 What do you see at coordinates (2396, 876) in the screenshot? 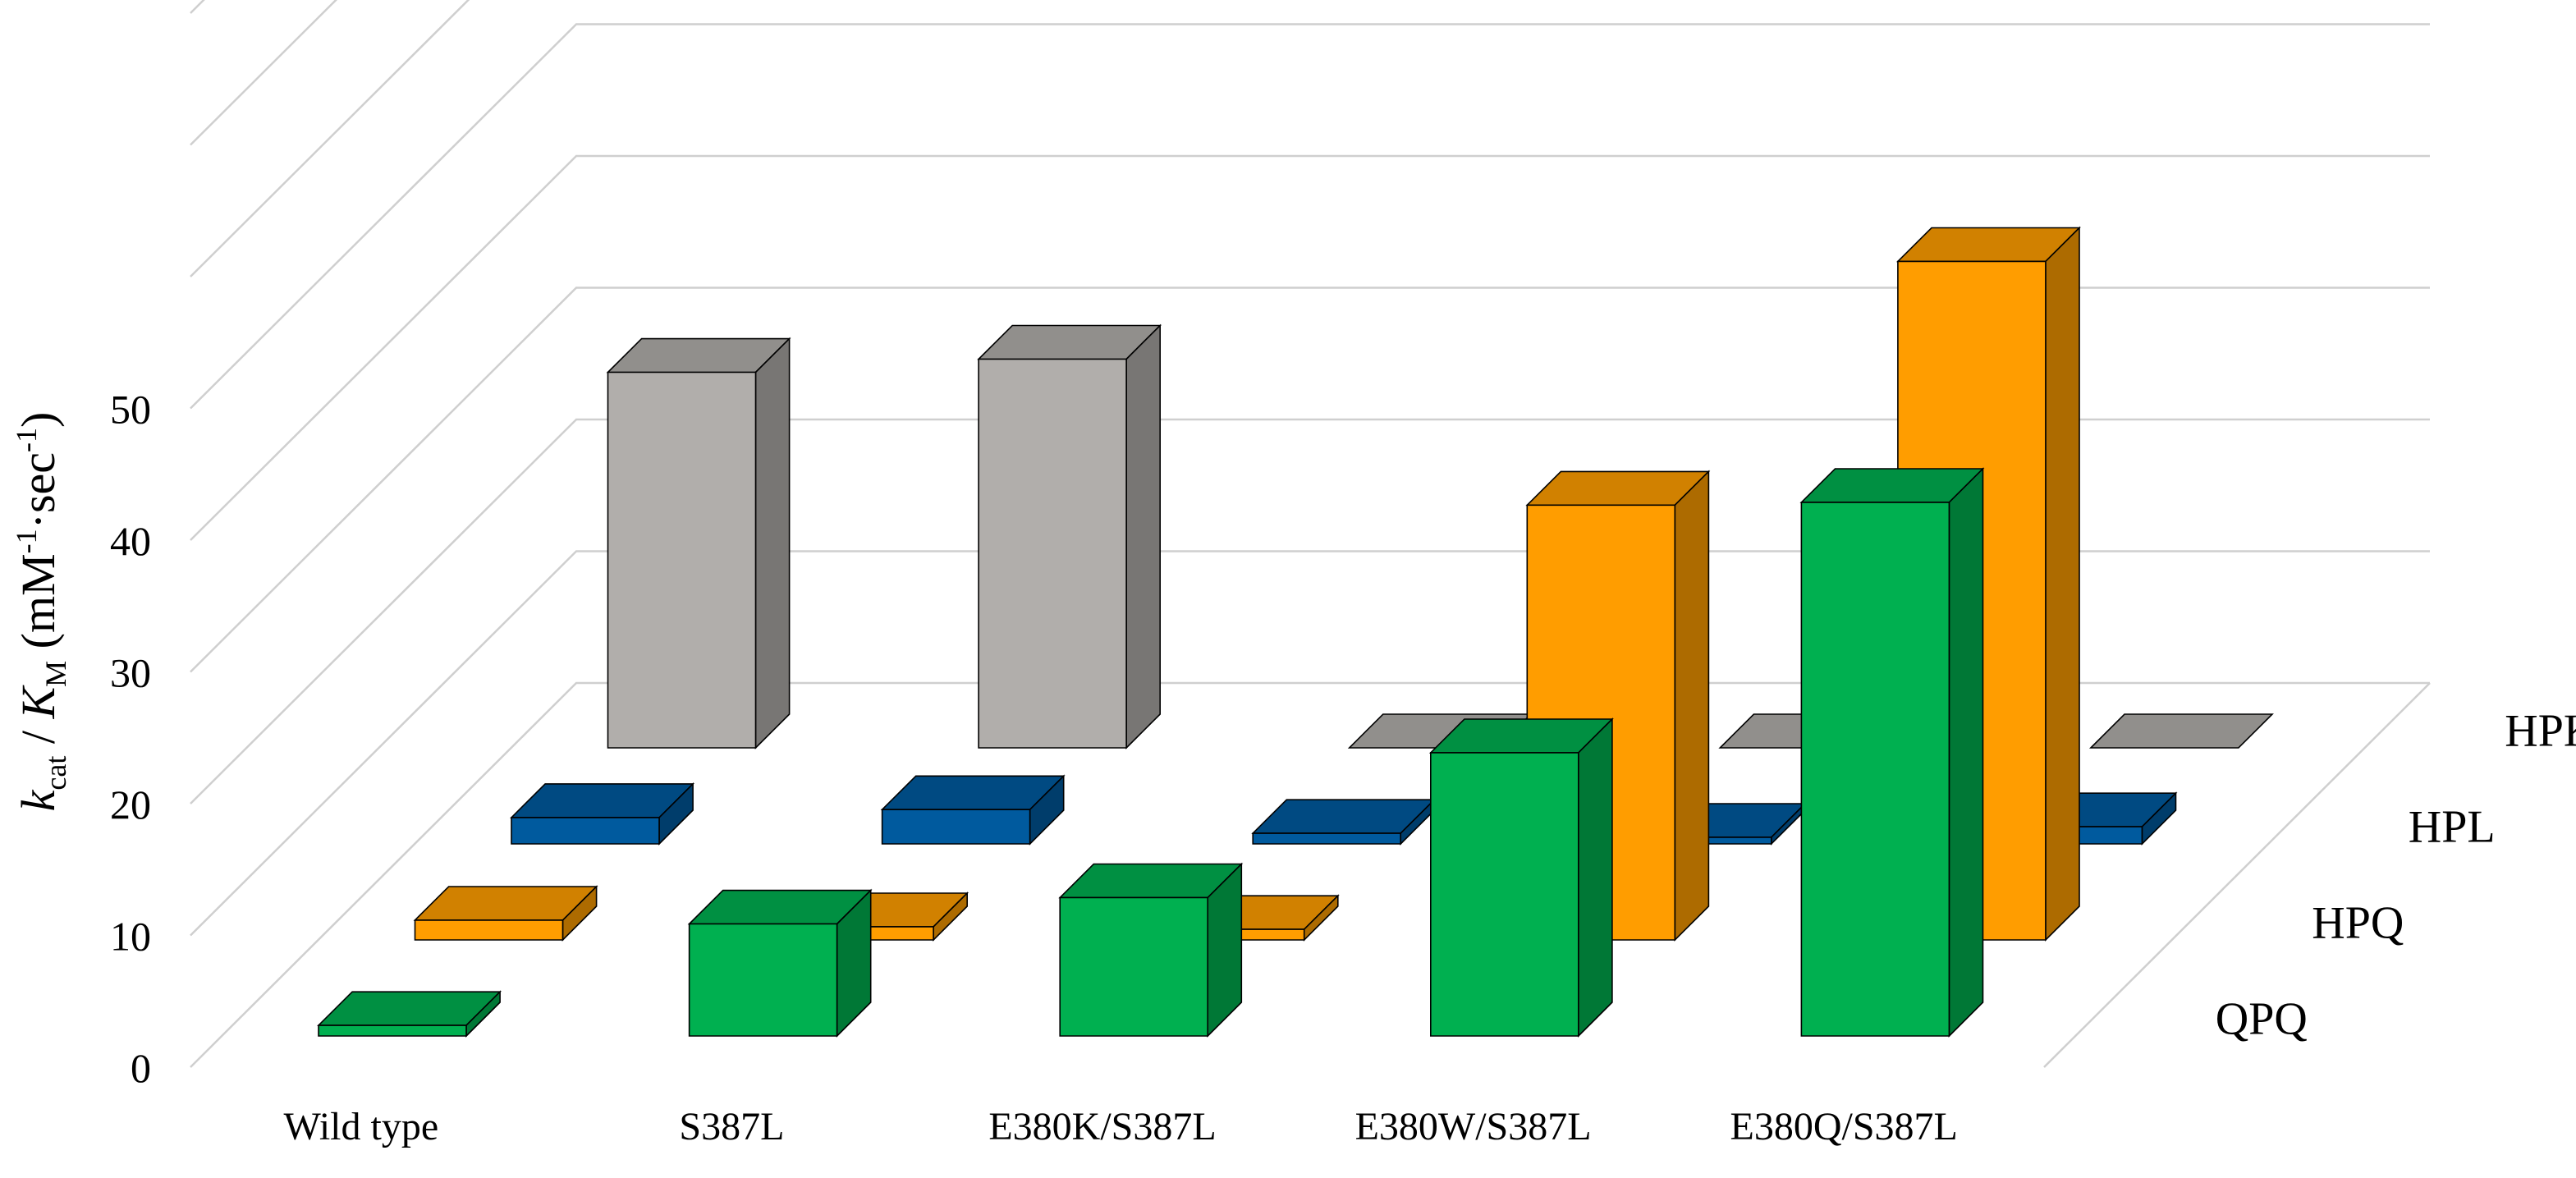
I see `series-depth-labels: QPQHPQHPLHPK` at bounding box center [2396, 876].